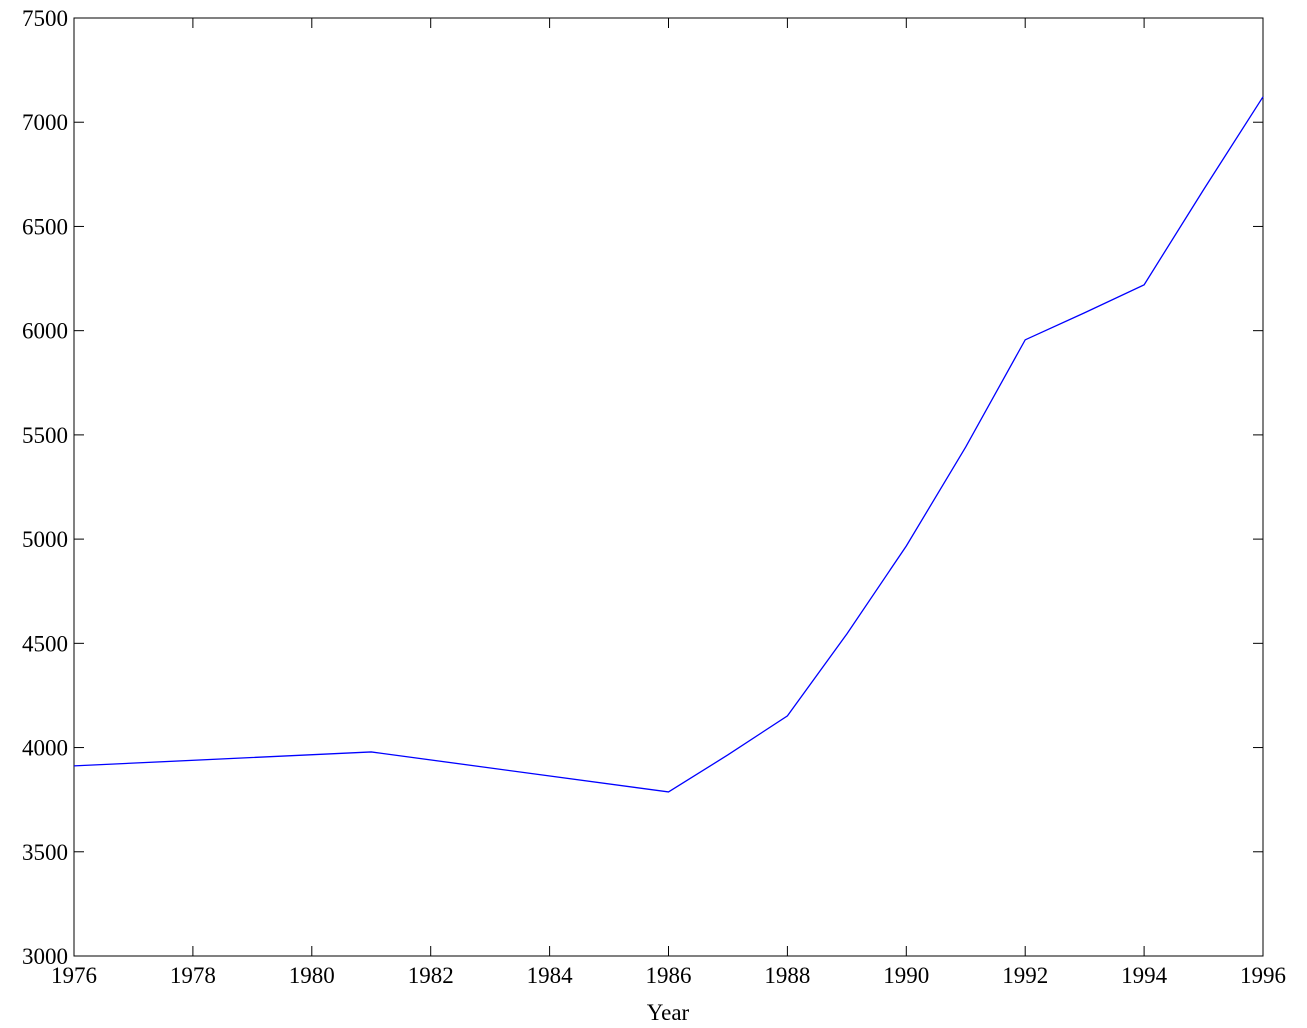 This screenshot has width=1307, height=1028. Describe the element at coordinates (45, 539) in the screenshot. I see `y-tick-label: 5000` at that location.